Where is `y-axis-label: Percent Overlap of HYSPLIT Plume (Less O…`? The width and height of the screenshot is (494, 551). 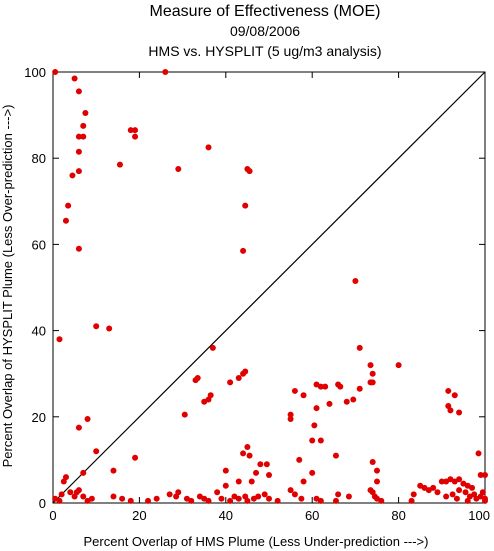 y-axis-label: Percent Overlap of HYSPLIT Plume (Less O… is located at coordinates (7, 286).